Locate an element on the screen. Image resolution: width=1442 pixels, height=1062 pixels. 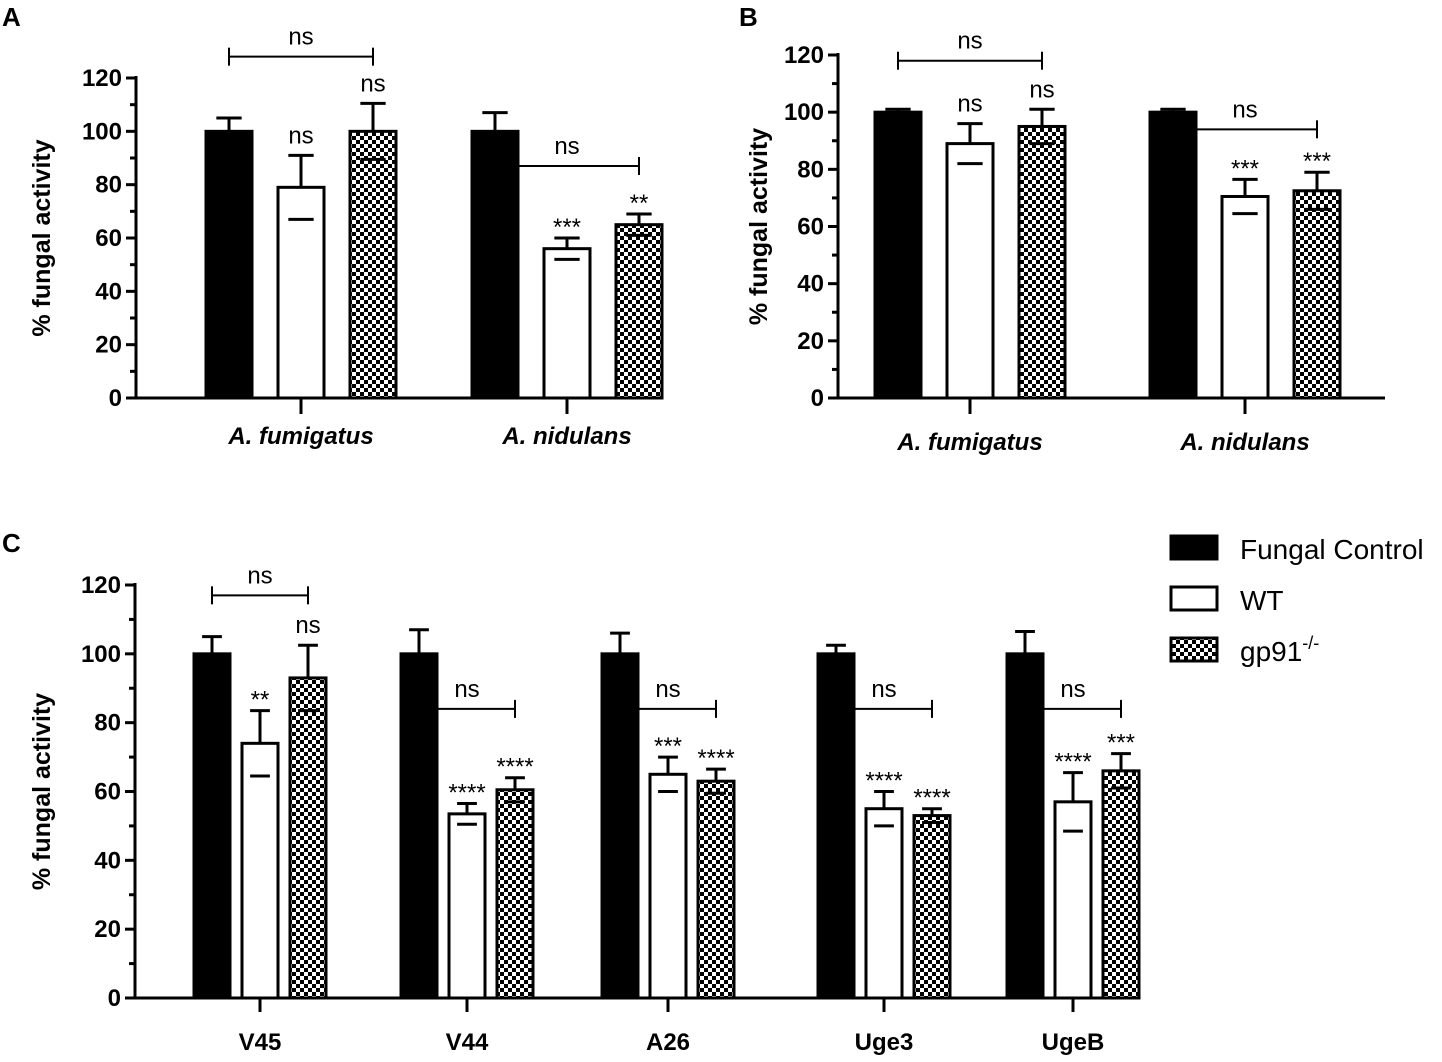
bar-a26-wt is located at coordinates (668, 886).